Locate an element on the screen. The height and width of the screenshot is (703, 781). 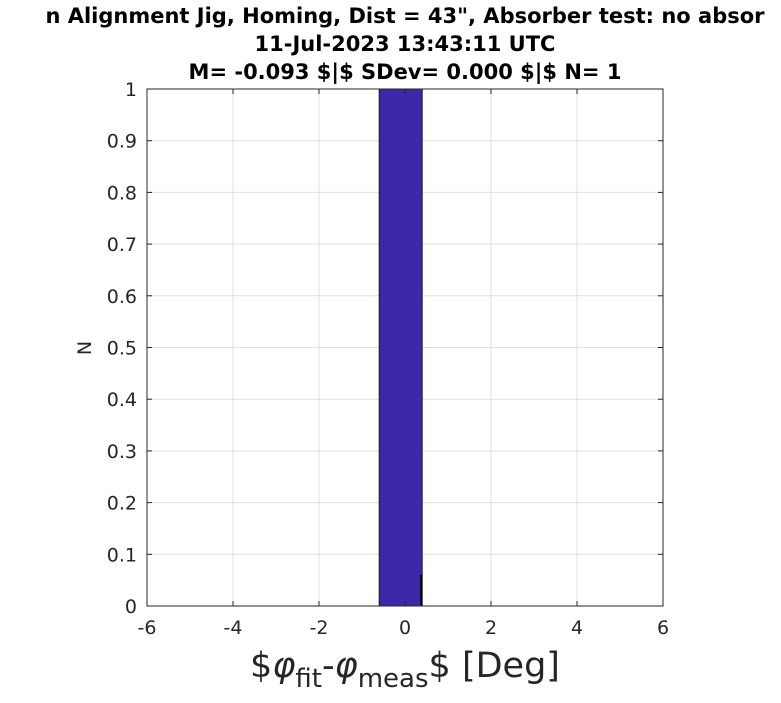
y-tick-label: 0.2 is located at coordinates (122, 504).